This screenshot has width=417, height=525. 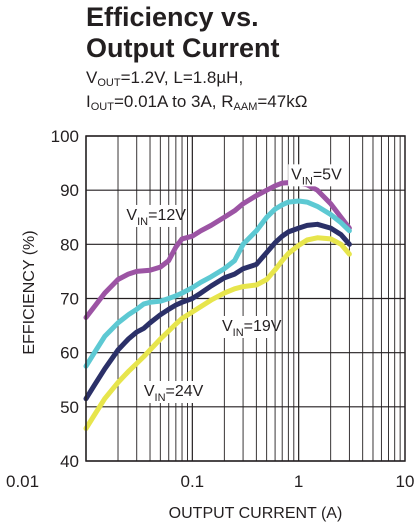 I want to click on vout-symbol: V, so click(x=92, y=77).